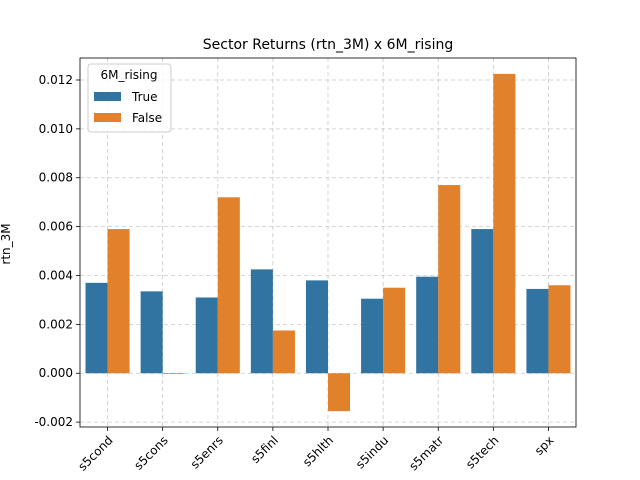  What do you see at coordinates (107, 96) in the screenshot?
I see `legend-swatch-true` at bounding box center [107, 96].